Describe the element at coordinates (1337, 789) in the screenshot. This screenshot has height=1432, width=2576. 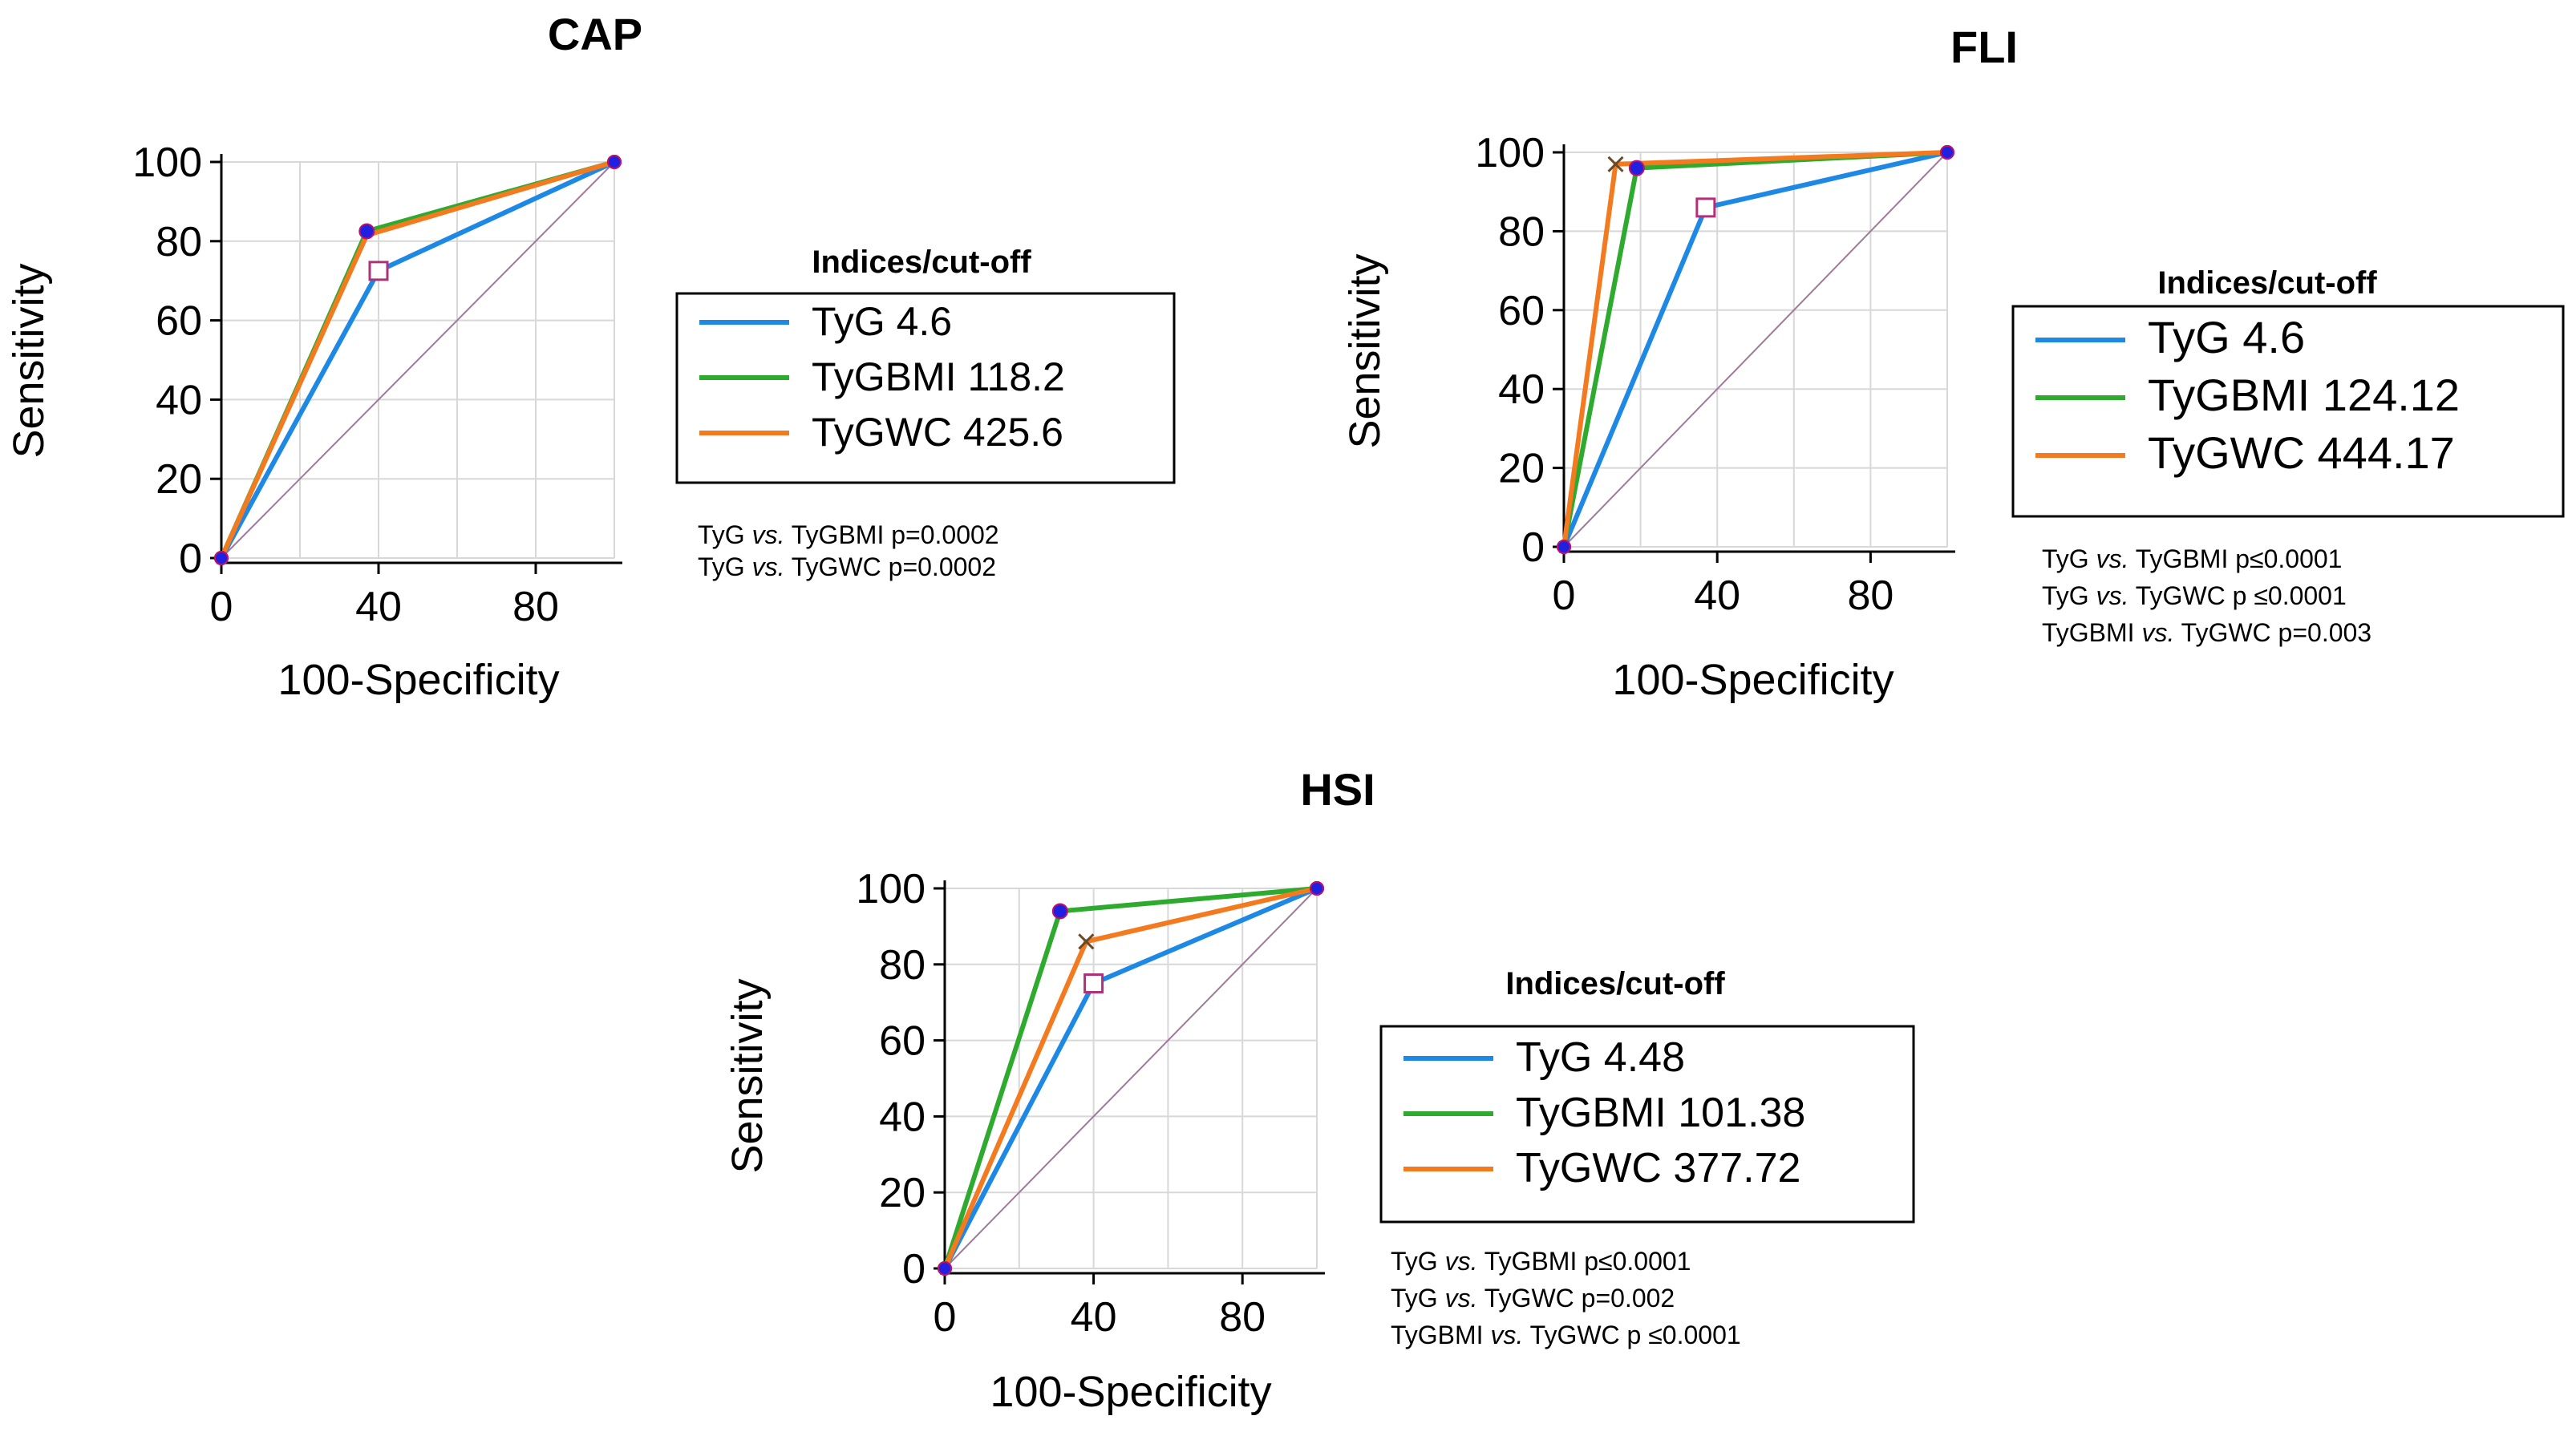
I see `chart-title: HSI` at that location.